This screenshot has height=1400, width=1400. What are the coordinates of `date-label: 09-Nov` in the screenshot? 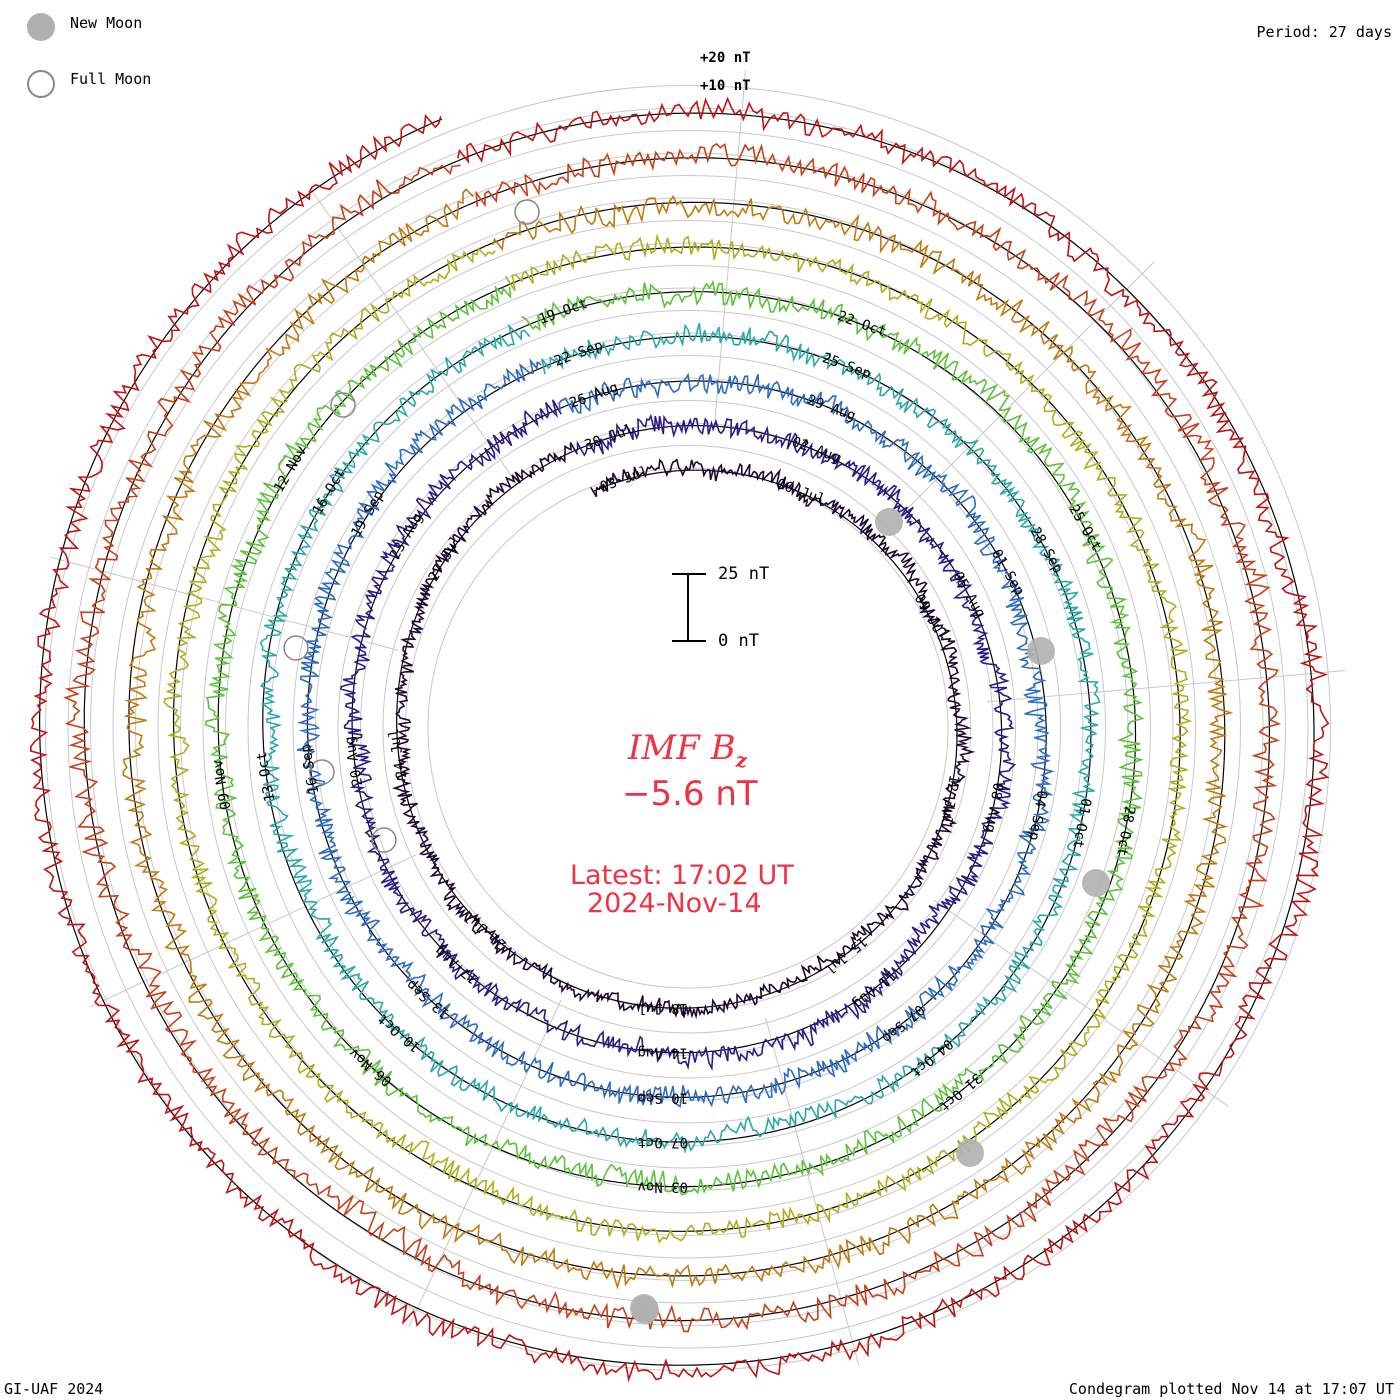 It's located at (222, 784).